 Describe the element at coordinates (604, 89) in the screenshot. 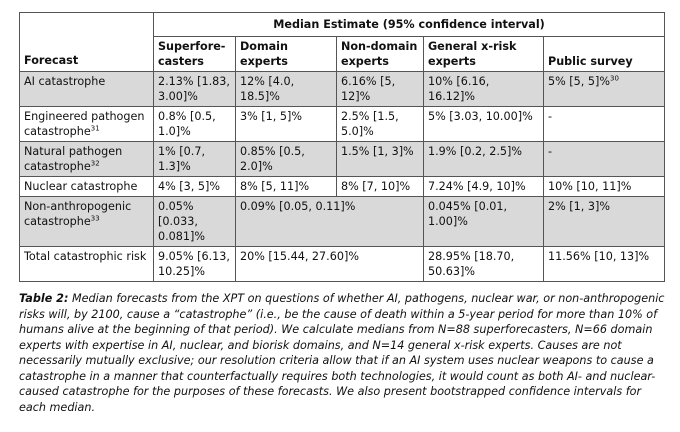

I see `table-cell: 5% [5, 5]%30` at that location.